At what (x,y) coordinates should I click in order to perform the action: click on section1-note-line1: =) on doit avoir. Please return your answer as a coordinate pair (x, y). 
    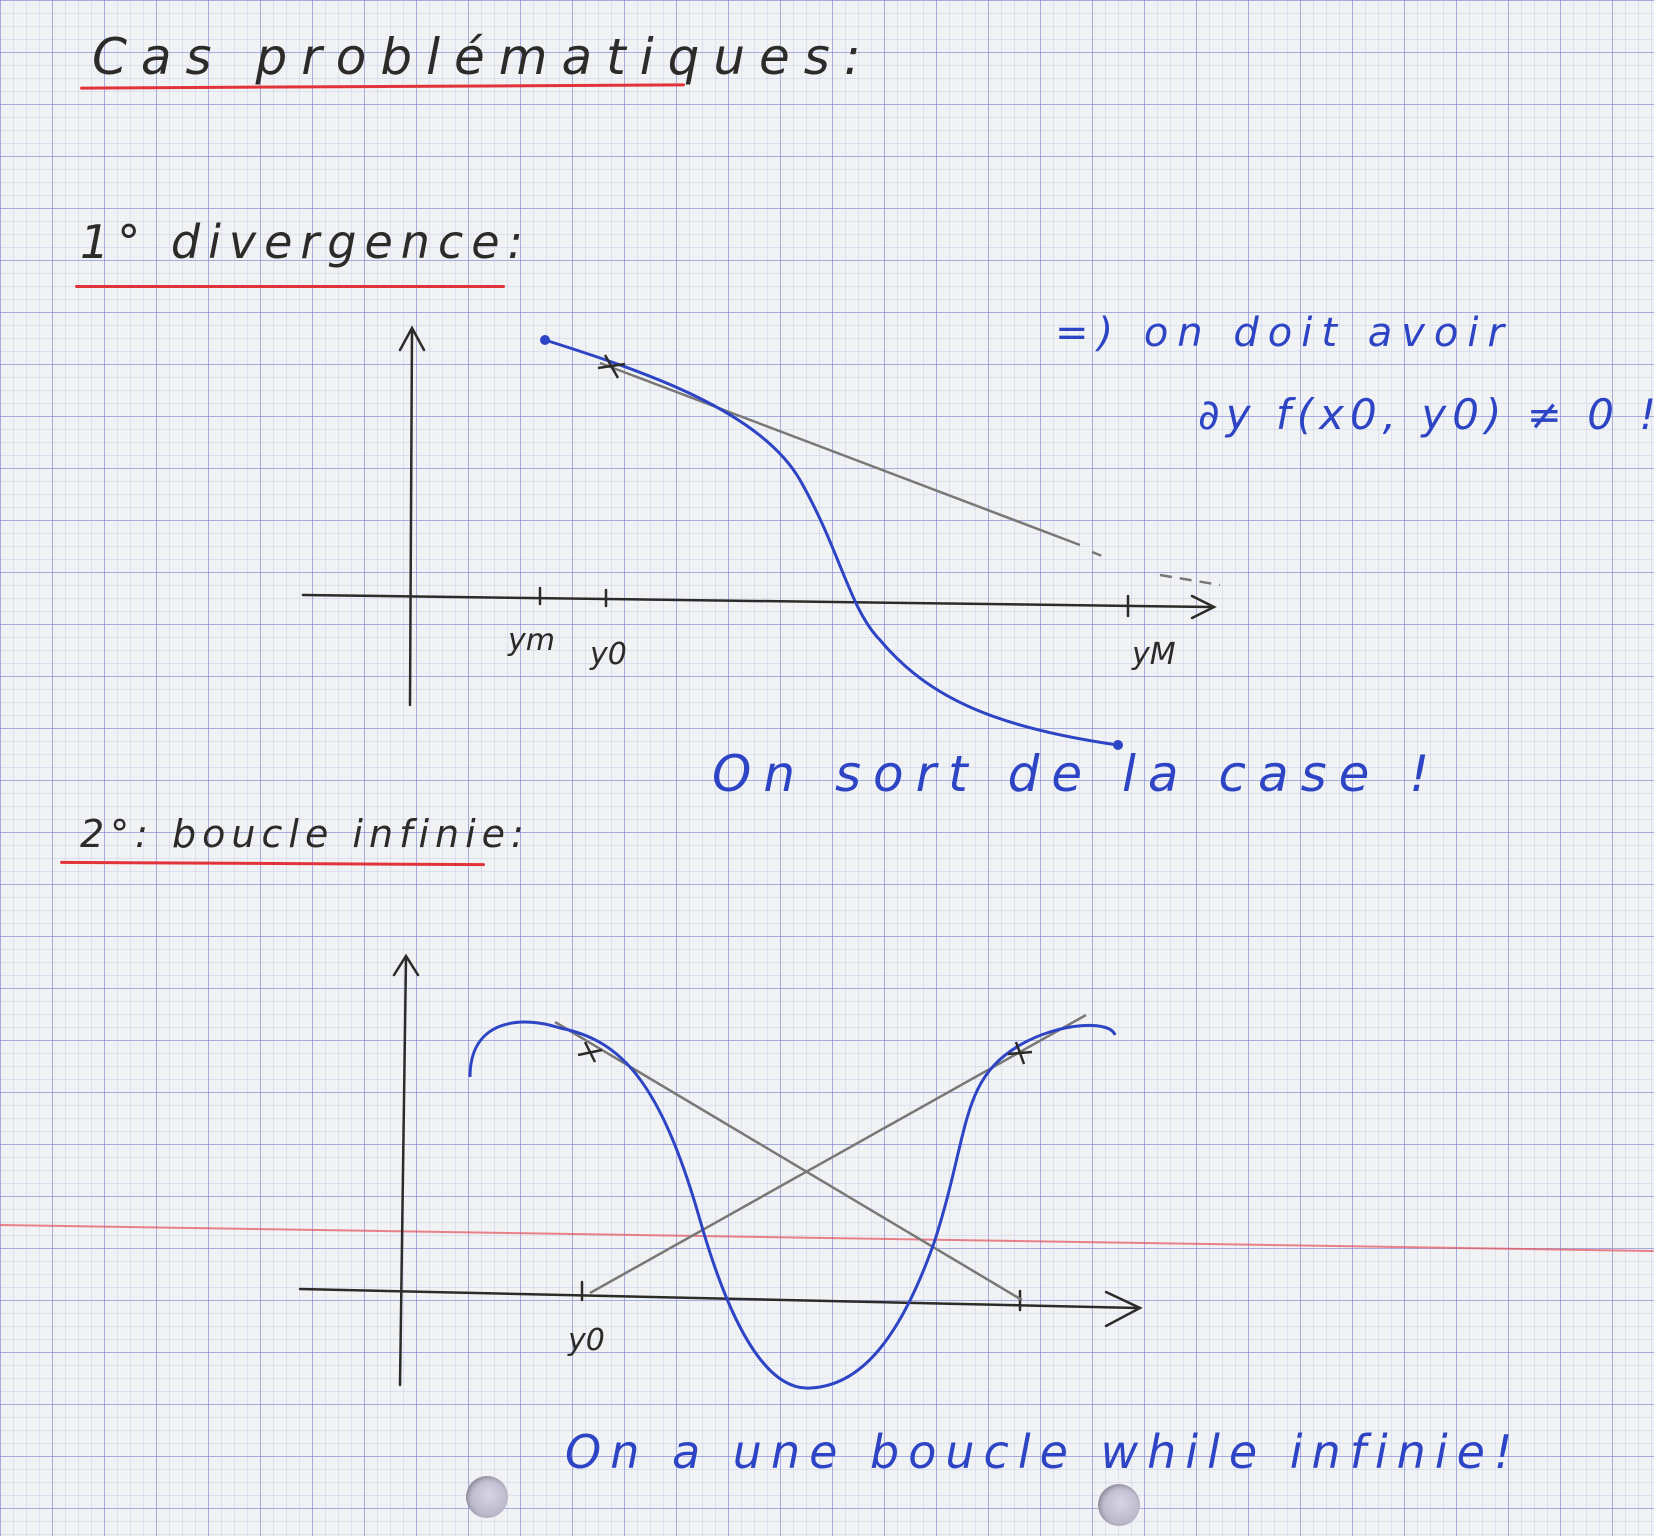
    Looking at the image, I should click on (1284, 333).